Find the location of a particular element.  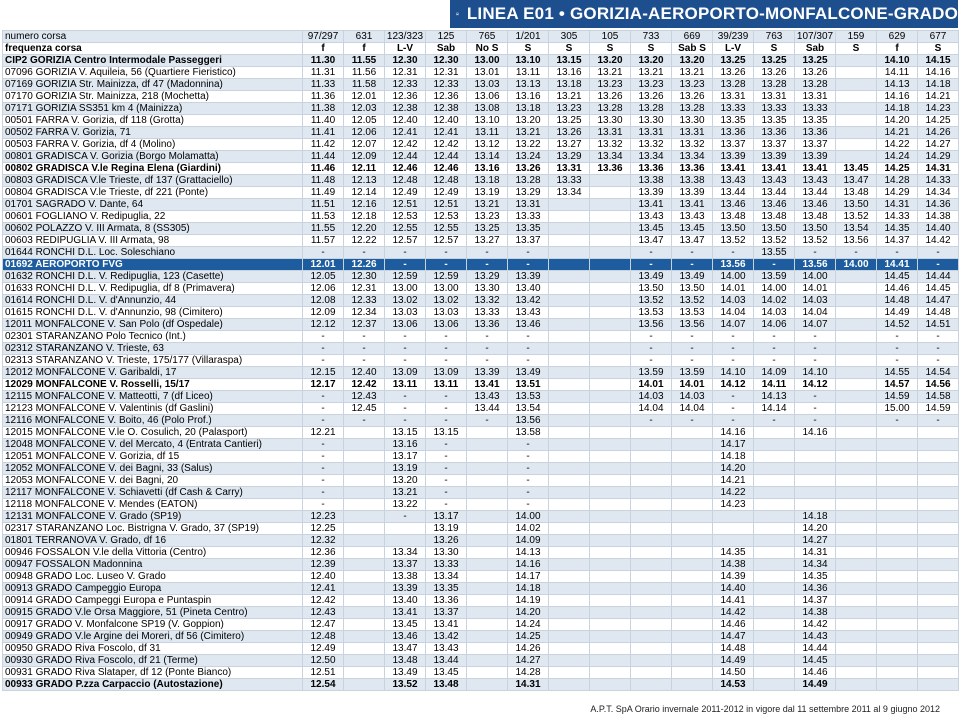

stop-name: 12012 MONFALCONE V. Garibaldi, 17 is located at coordinates (152, 372).